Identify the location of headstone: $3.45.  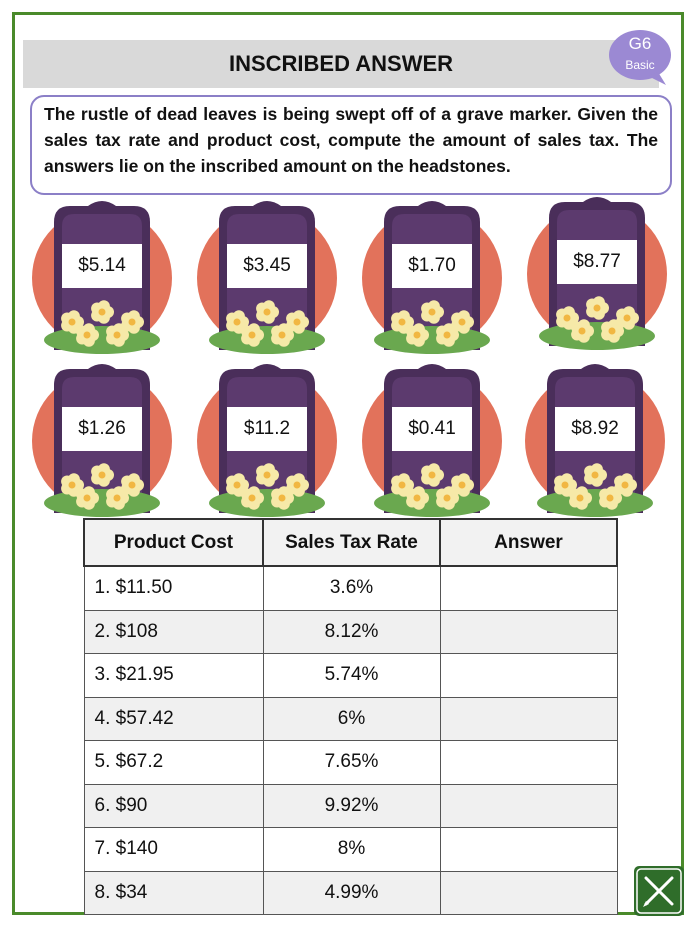
(267, 280).